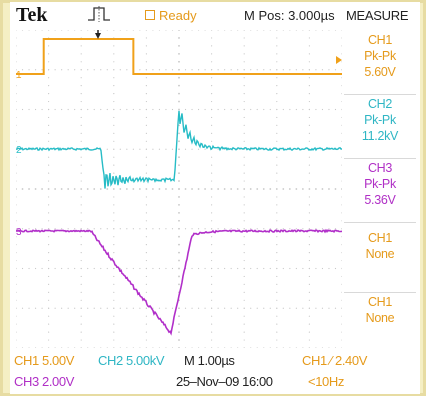  Describe the element at coordinates (19, 150) in the screenshot. I see `ch2-ground-marker: 2` at that location.